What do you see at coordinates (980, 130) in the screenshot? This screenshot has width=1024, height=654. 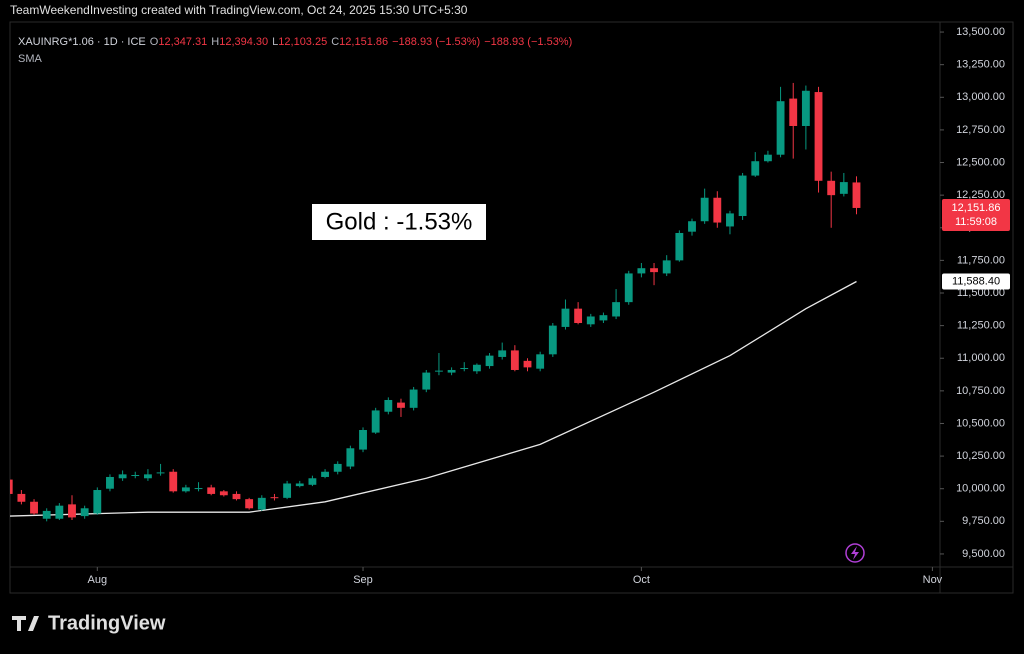 I see `y-tick-label: 12,750.00` at bounding box center [980, 130].